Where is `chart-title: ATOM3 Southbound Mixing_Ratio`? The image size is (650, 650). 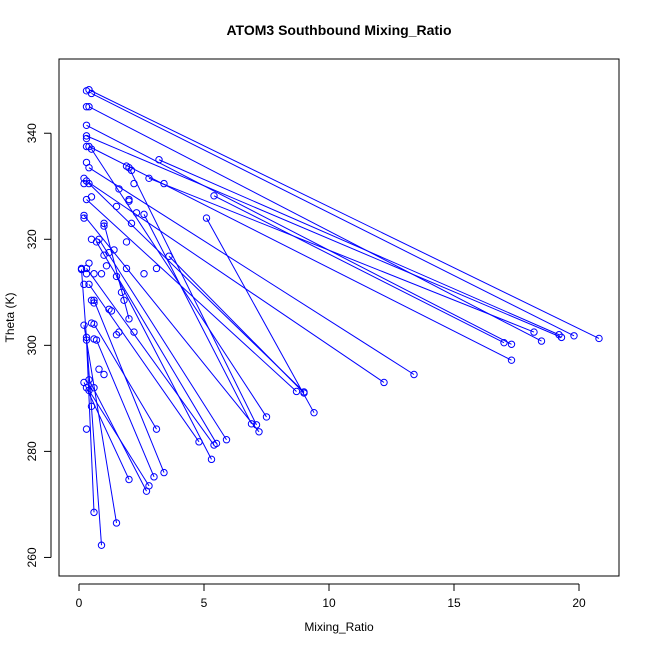 chart-title: ATOM3 Southbound Mixing_Ratio is located at coordinates (338, 30).